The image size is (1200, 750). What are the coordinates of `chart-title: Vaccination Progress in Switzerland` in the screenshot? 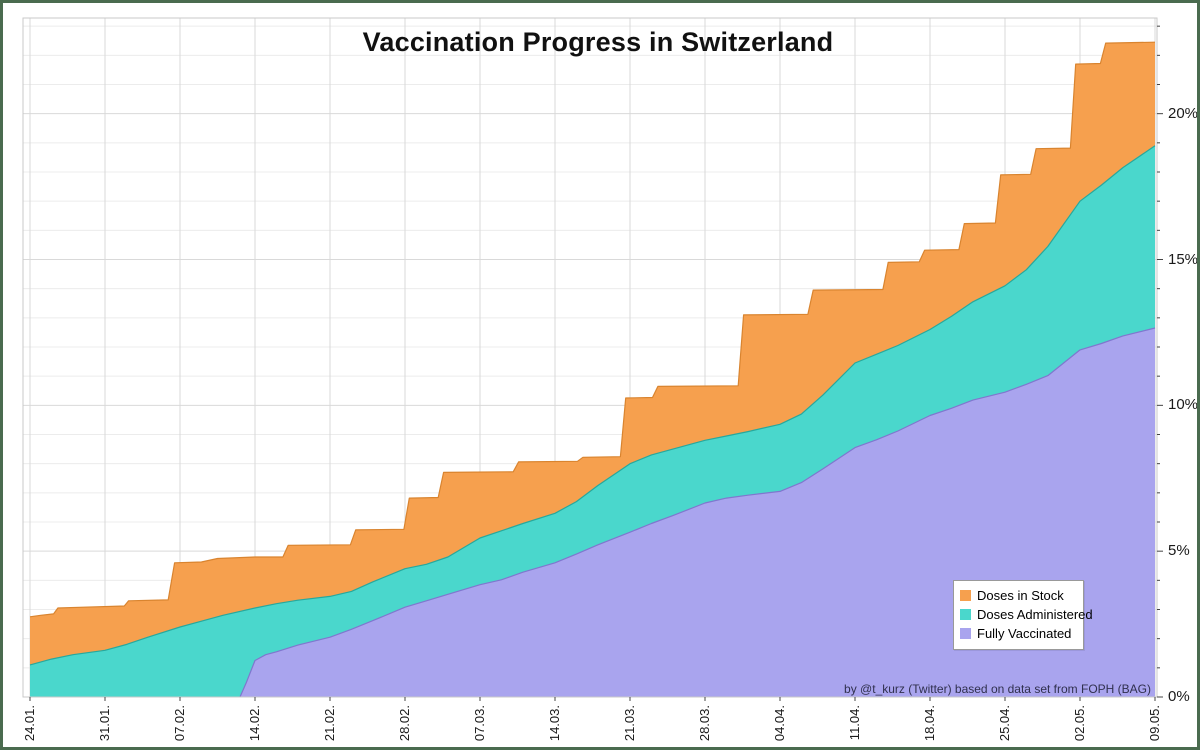 It's located at (598, 42).